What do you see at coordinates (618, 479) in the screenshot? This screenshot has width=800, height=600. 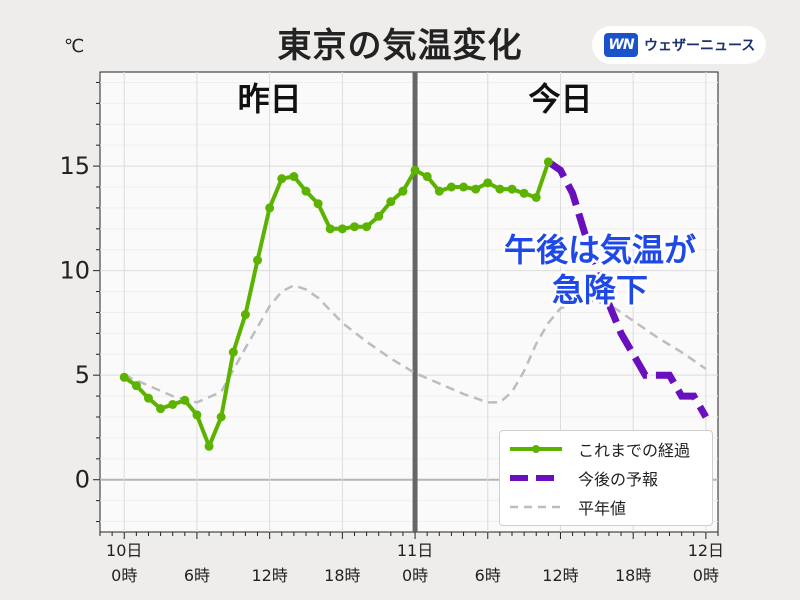 I see `legend-label-forecast: 今後の予報` at bounding box center [618, 479].